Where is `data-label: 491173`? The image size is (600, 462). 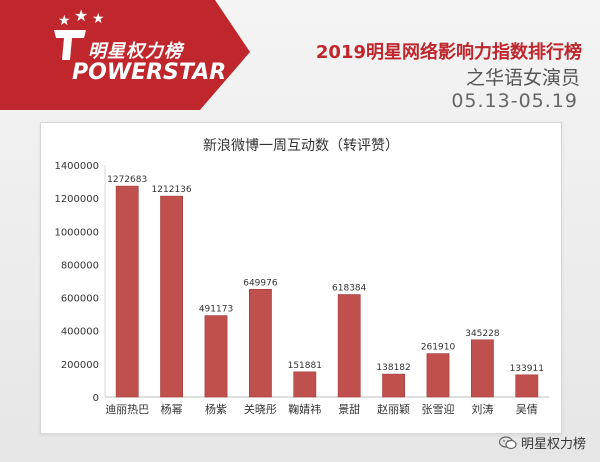 data-label: 491173 is located at coordinates (216, 310).